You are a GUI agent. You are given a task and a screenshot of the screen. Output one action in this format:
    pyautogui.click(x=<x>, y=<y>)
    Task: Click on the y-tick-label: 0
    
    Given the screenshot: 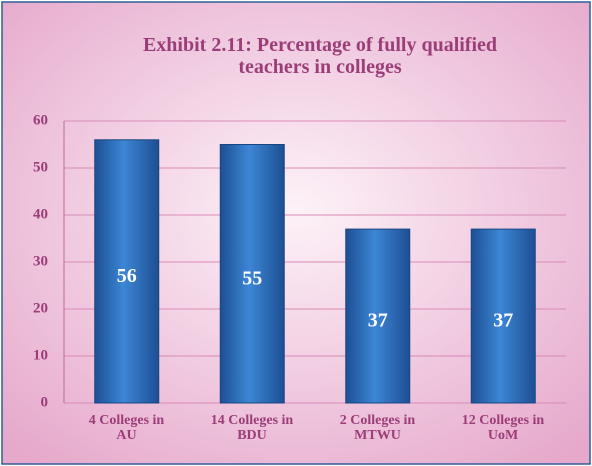 What is the action you would take?
    pyautogui.click(x=45, y=402)
    